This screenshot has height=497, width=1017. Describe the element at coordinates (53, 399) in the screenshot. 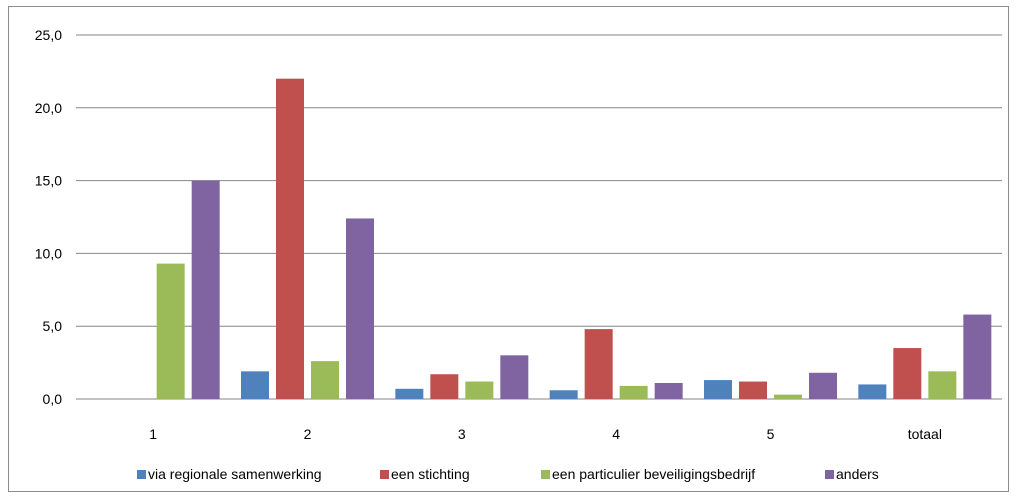

I see `y-tick-label: 0,0` at that location.